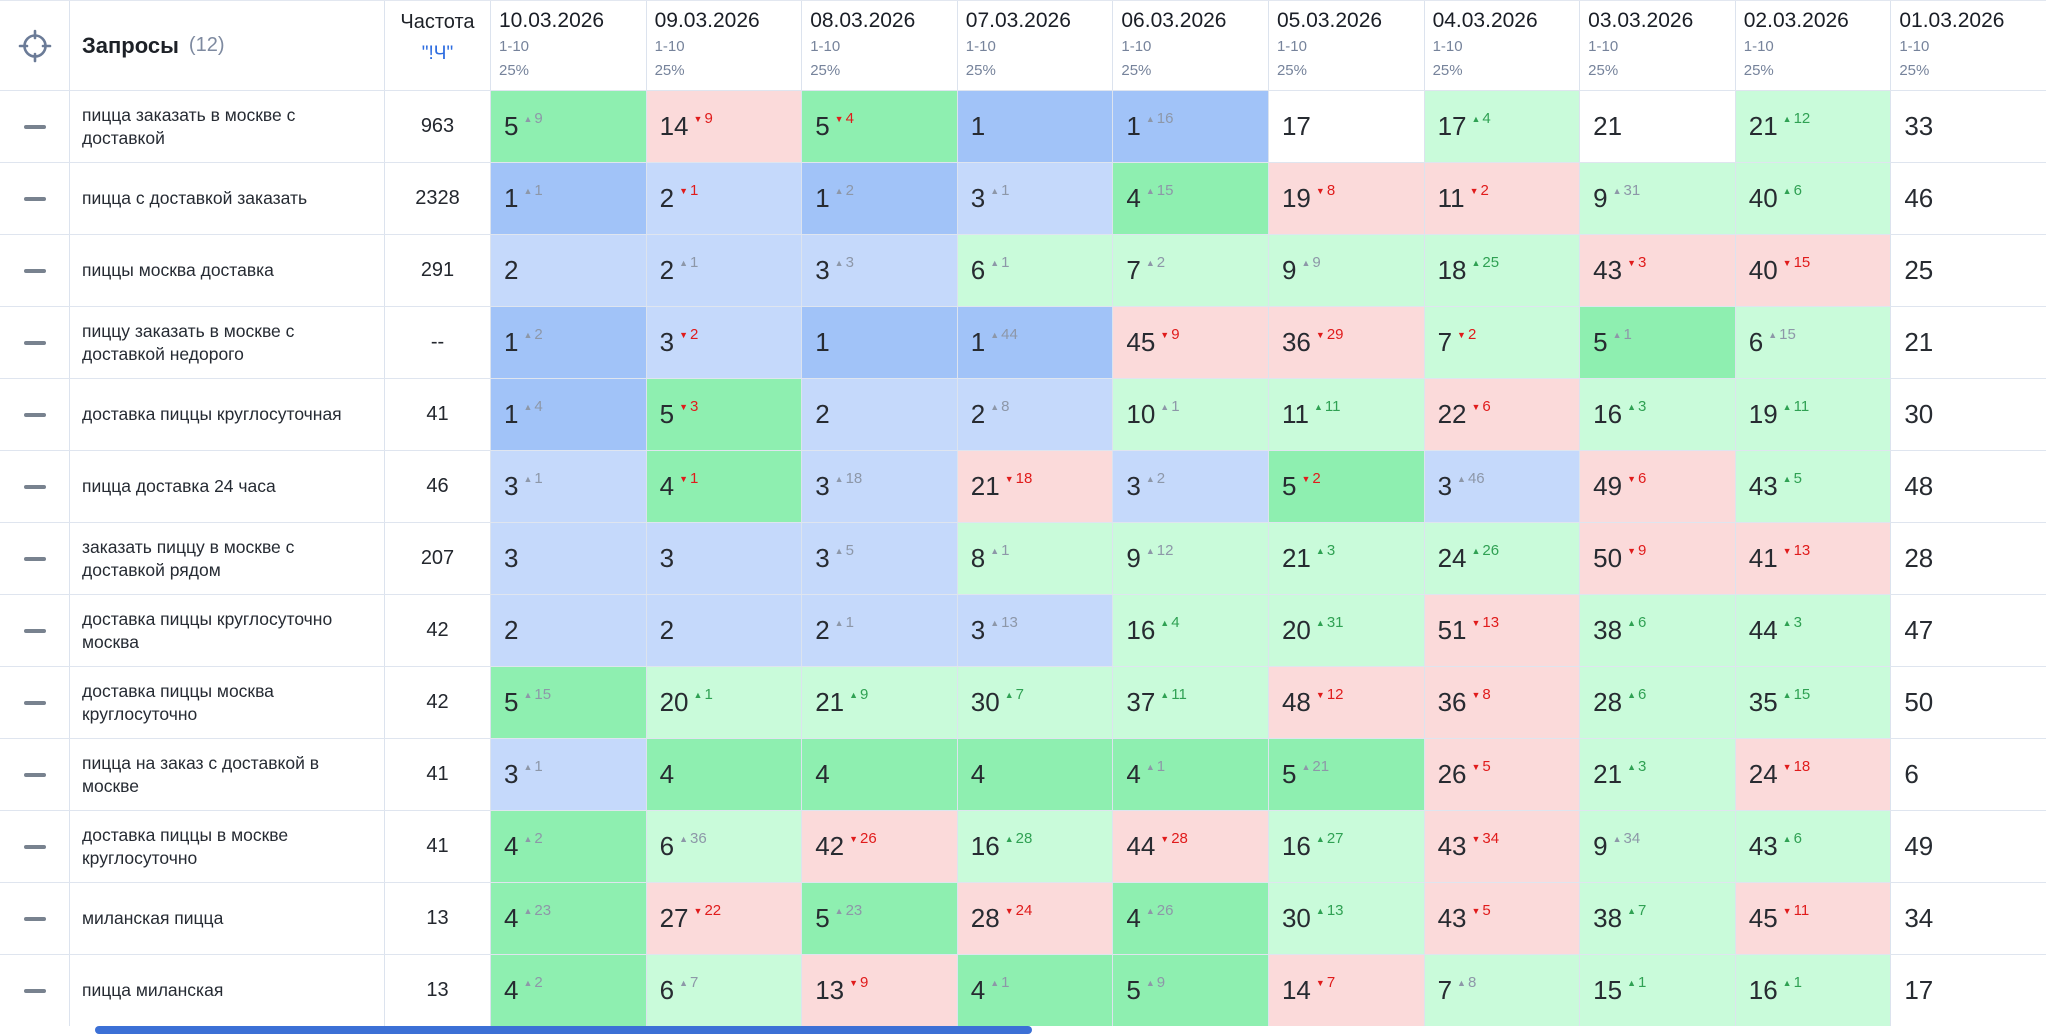  What do you see at coordinates (1502, 558) in the screenshot?
I see `position-cell: 24 ▲ 26` at bounding box center [1502, 558].